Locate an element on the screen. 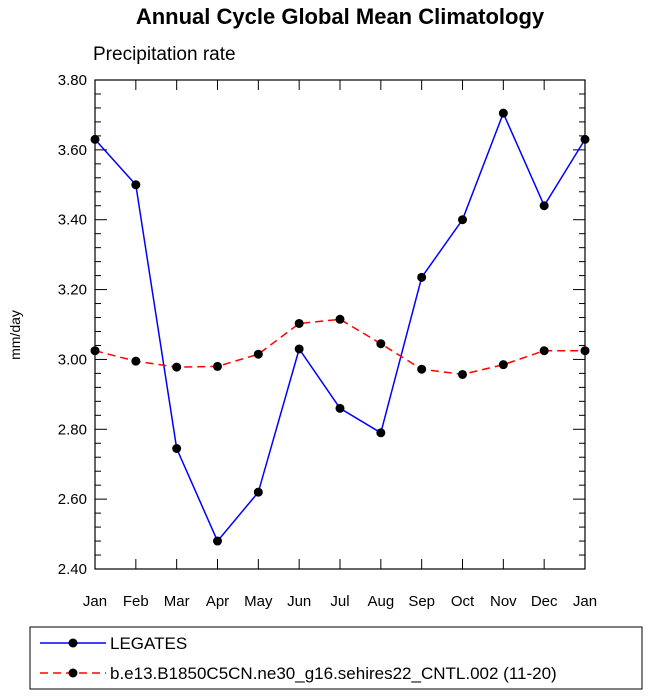  y-tick-label: 2.40 is located at coordinates (72, 569).